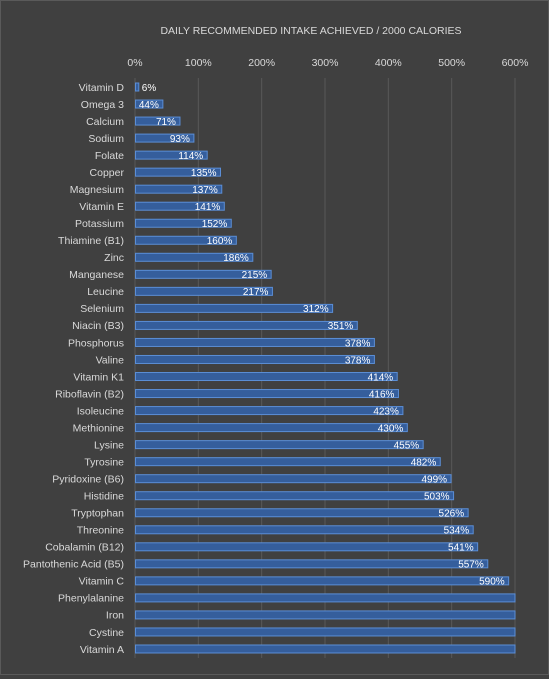 The height and width of the screenshot is (679, 549). I want to click on category-label: Thiamine (B1), so click(91, 241).